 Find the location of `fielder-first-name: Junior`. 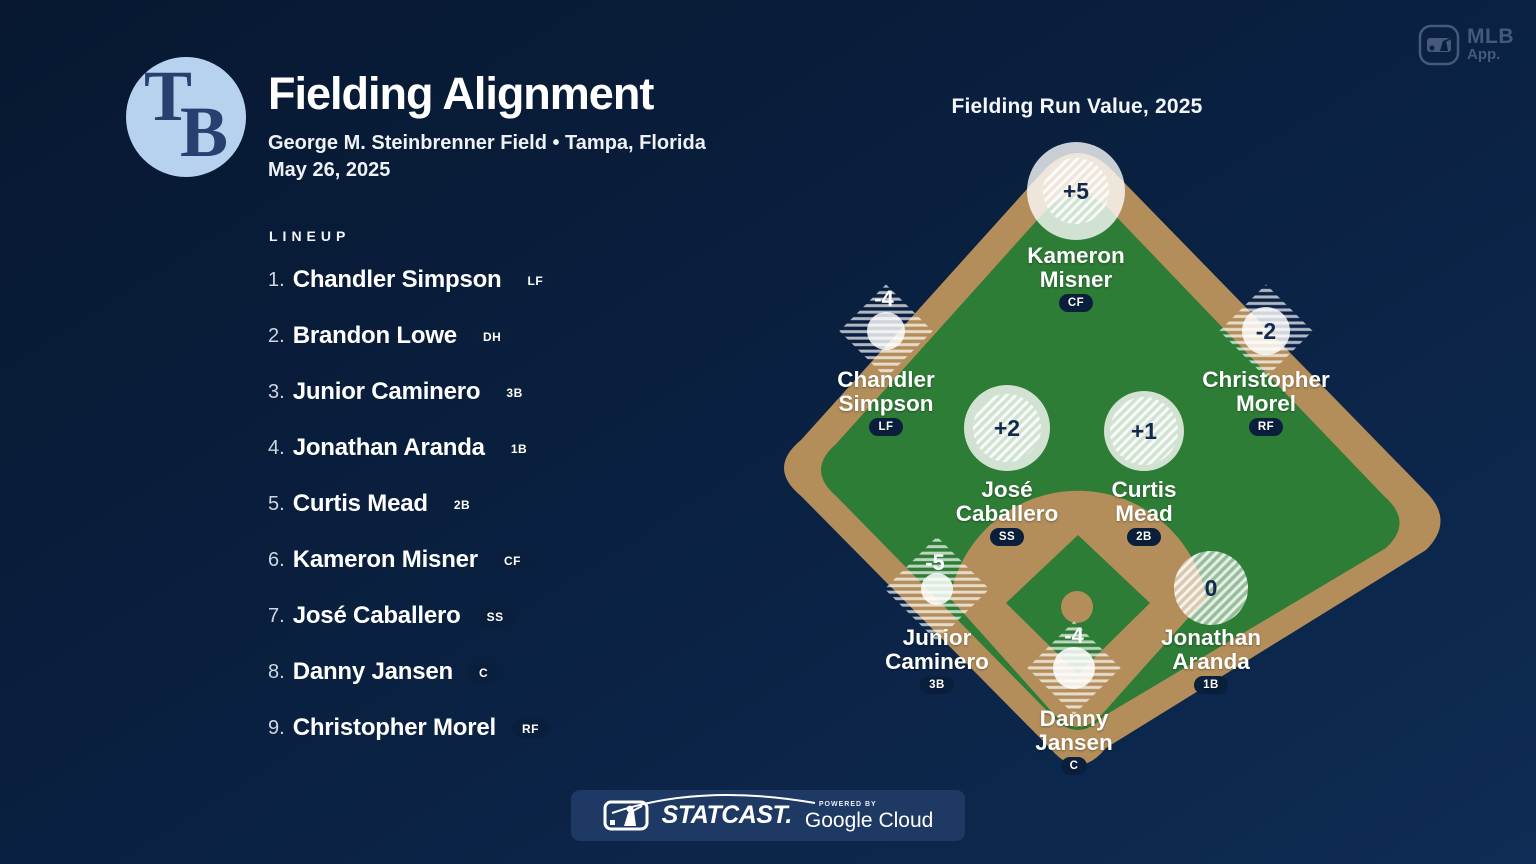

fielder-first-name: Junior is located at coordinates (937, 637).